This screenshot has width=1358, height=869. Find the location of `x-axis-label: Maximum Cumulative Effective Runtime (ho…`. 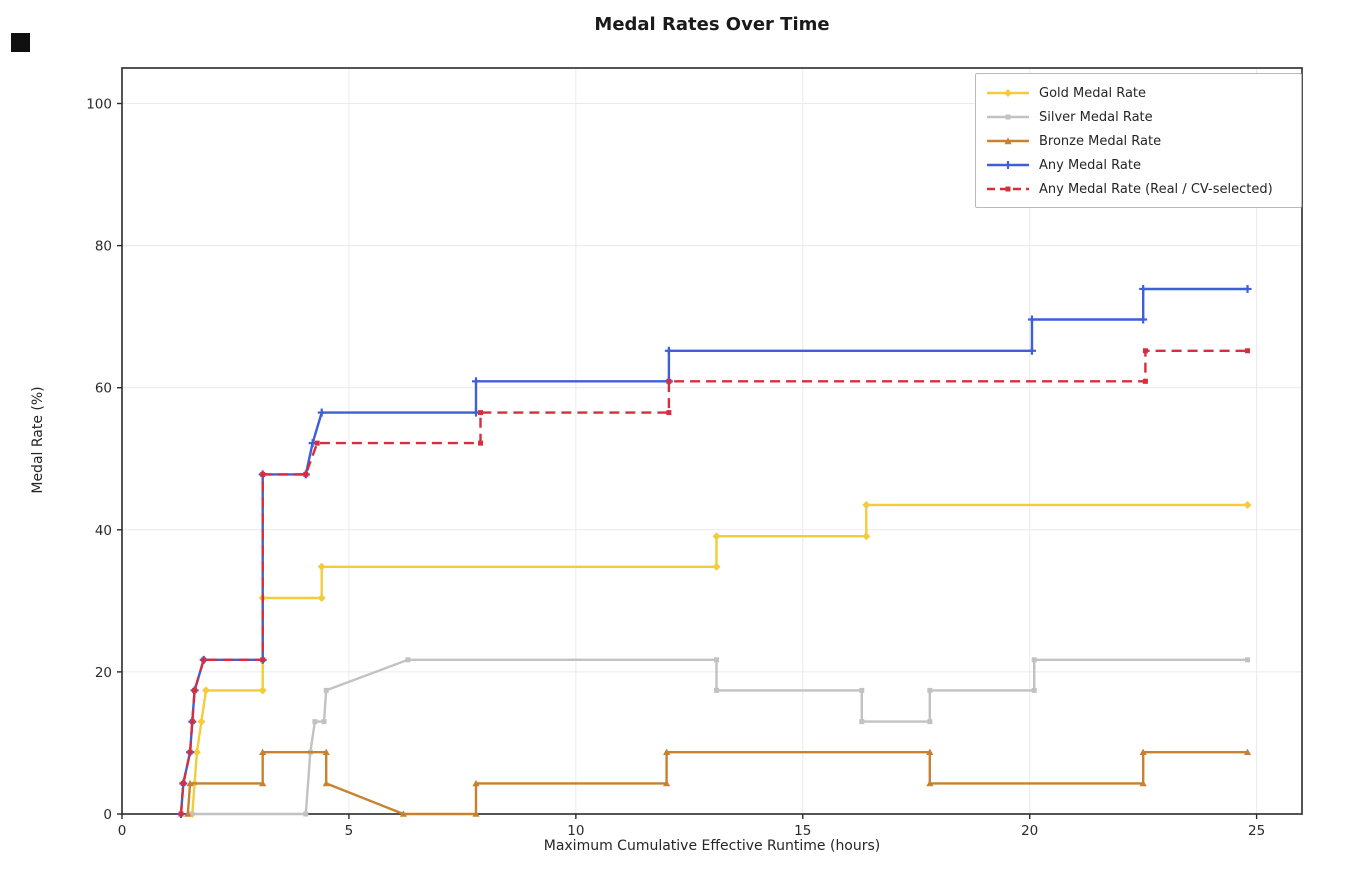

x-axis-label: Maximum Cumulative Effective Runtime (ho… is located at coordinates (712, 846).